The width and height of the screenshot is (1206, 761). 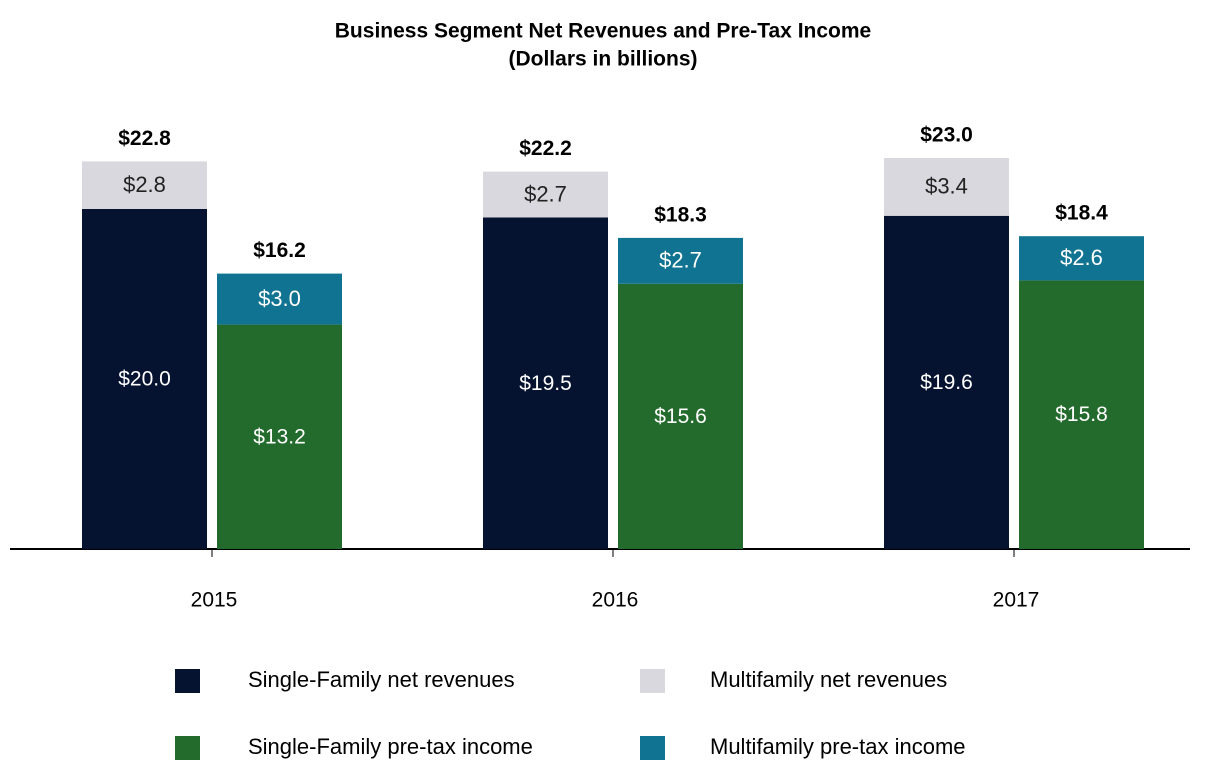 I want to click on x-tick-label: 2017, so click(x=1016, y=600).